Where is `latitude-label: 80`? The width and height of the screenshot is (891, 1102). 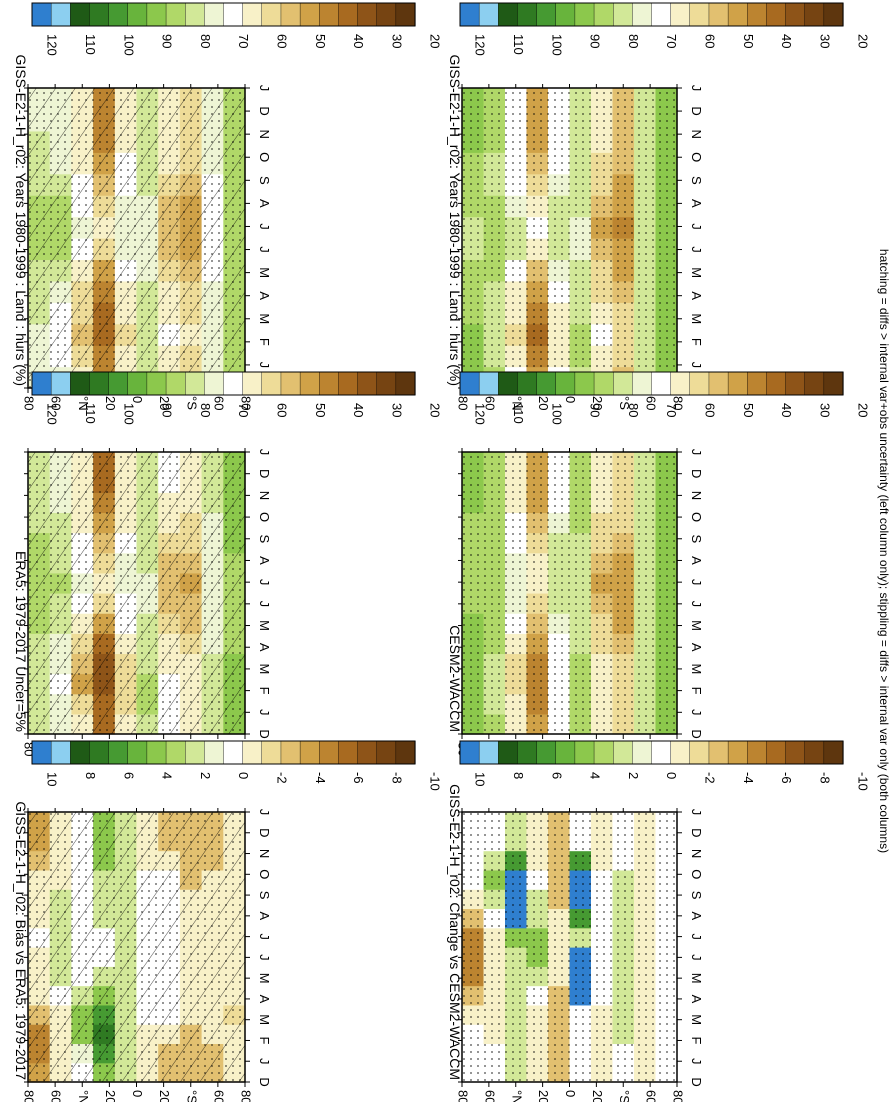
latitude-label: 80 is located at coordinates (463, 1096).